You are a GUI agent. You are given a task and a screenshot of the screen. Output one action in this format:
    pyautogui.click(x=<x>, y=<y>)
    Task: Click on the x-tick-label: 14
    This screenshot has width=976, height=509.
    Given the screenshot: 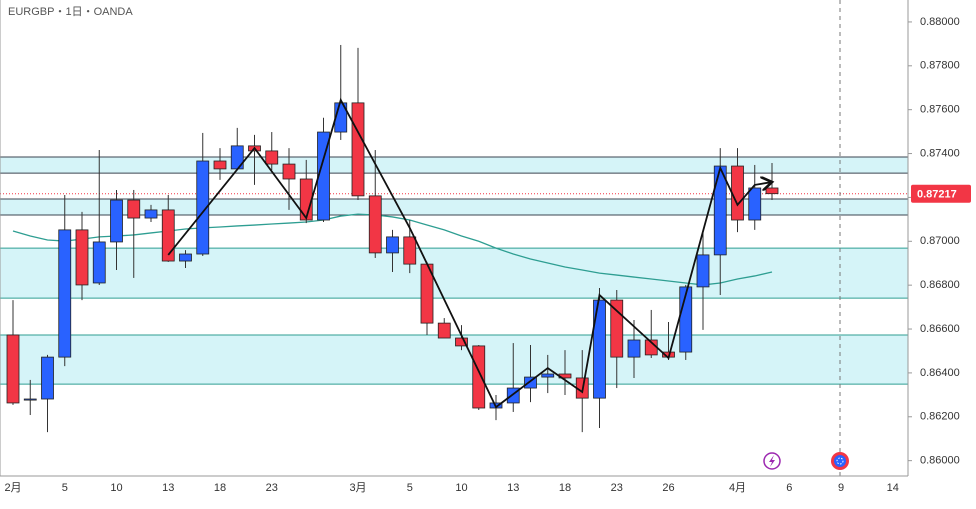 What is the action you would take?
    pyautogui.click(x=893, y=488)
    